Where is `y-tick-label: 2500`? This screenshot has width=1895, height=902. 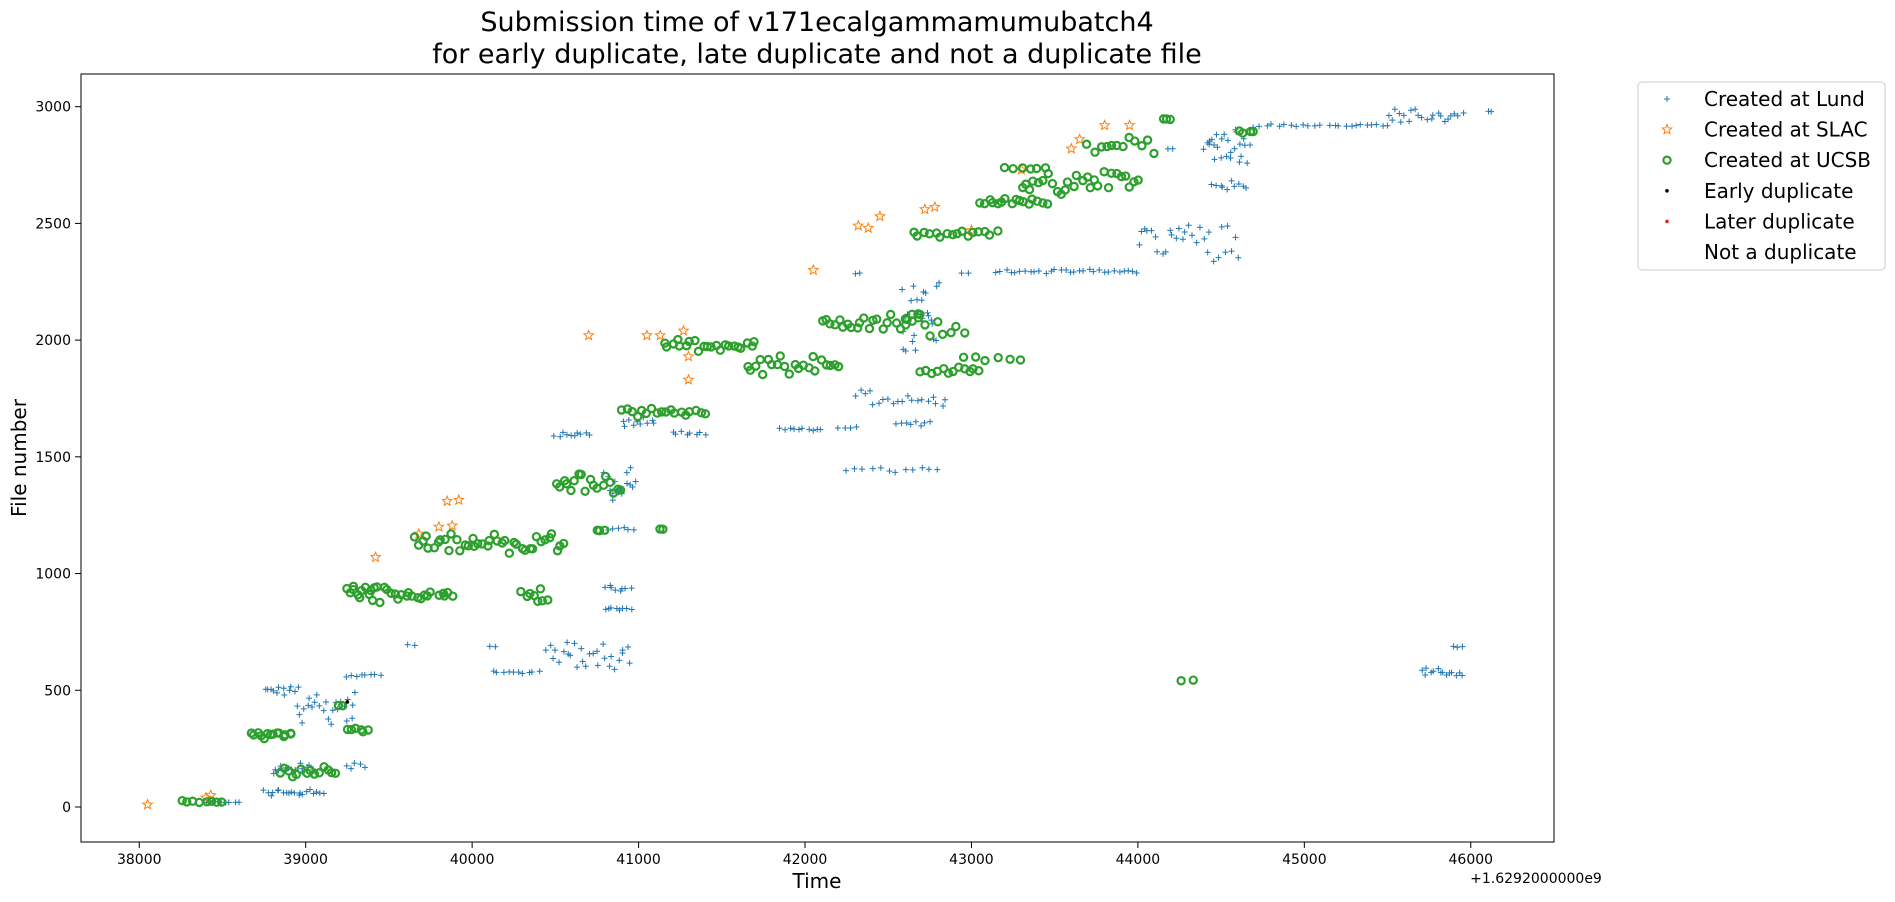
y-tick-label: 2500 is located at coordinates (53, 224).